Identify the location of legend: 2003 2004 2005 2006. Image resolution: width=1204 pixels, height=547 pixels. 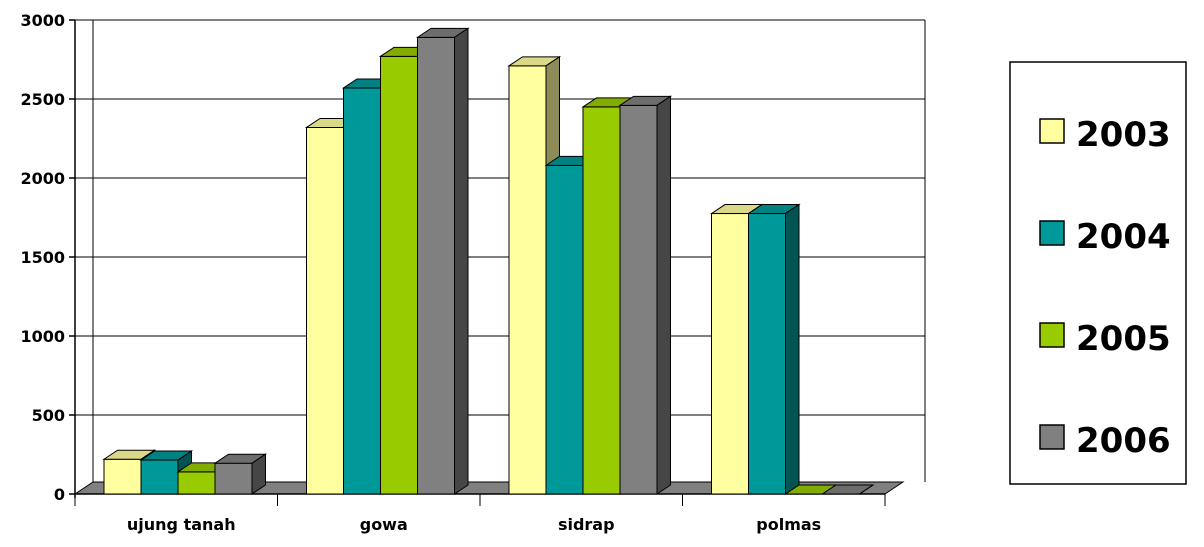
(1098, 273).